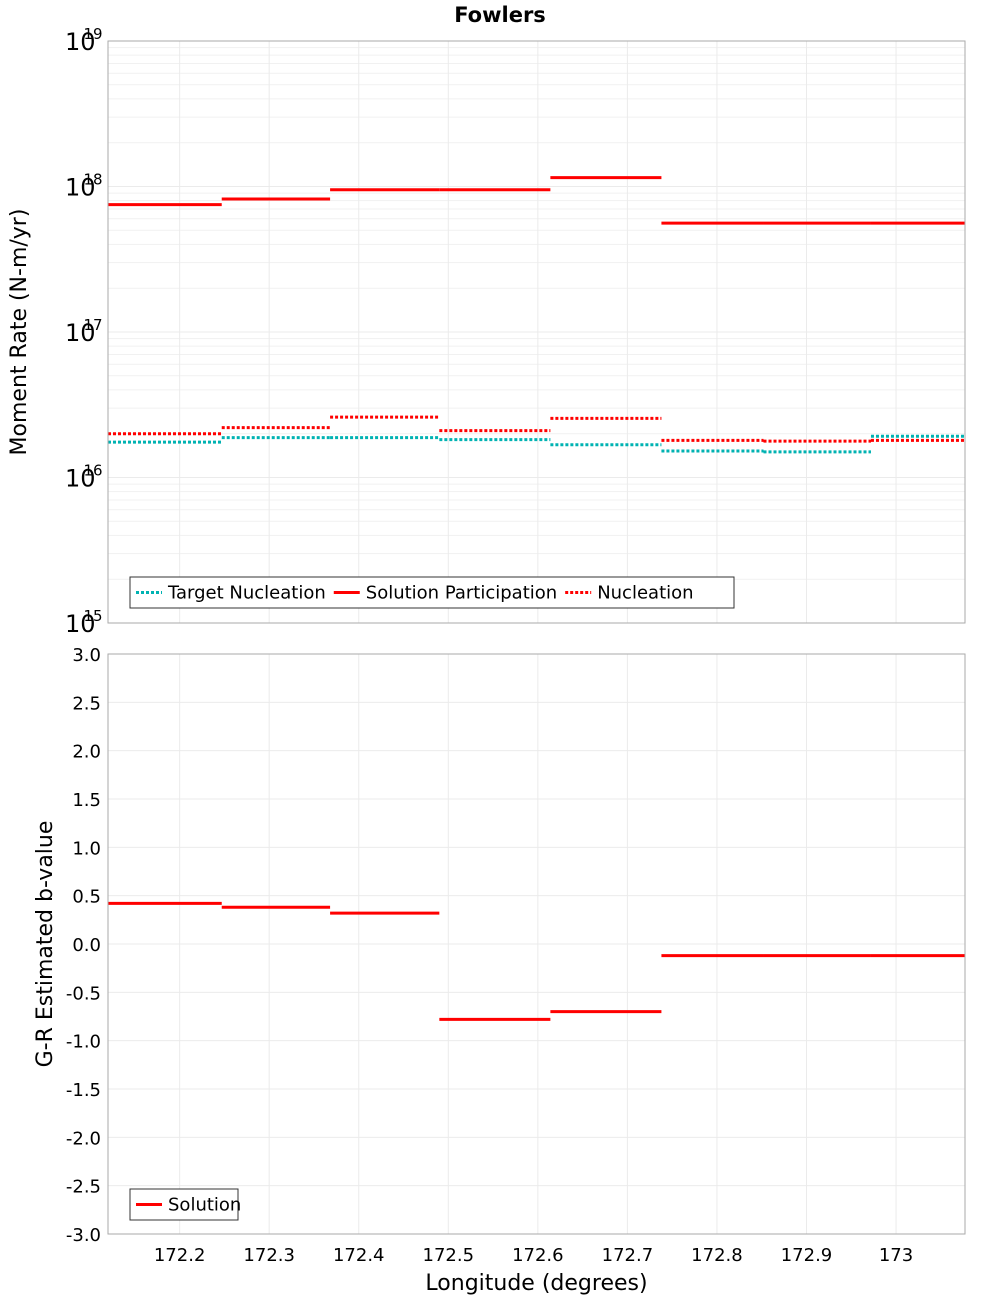 The width and height of the screenshot is (1000, 1300). I want to click on top-ytick-base-4: 10, so click(80, 42).